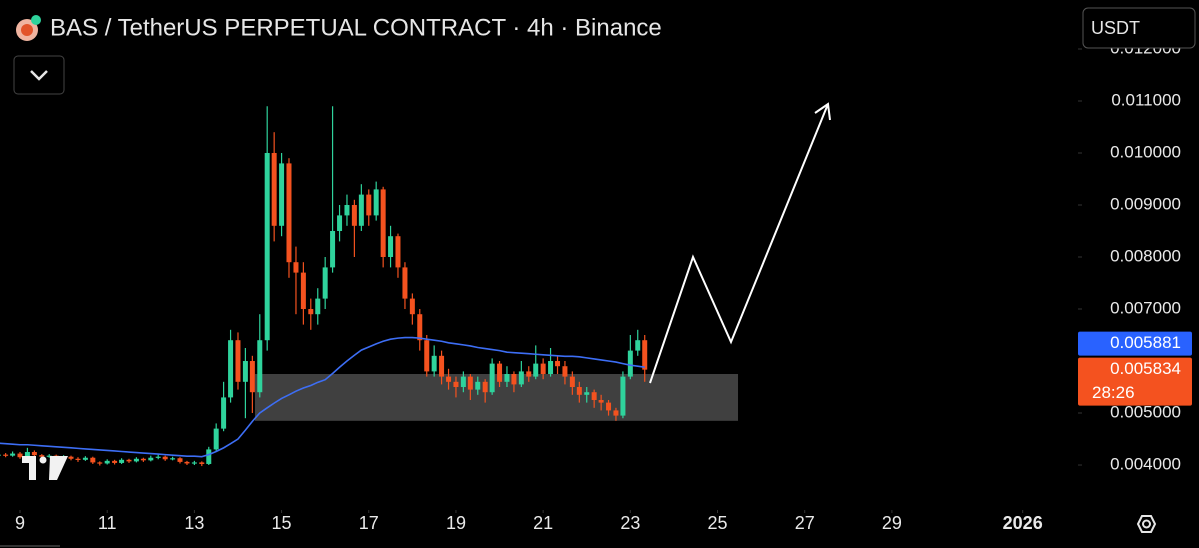 Image resolution: width=1199 pixels, height=548 pixels. What do you see at coordinates (718, 523) in the screenshot?
I see `x-tick-label: 25` at bounding box center [718, 523].